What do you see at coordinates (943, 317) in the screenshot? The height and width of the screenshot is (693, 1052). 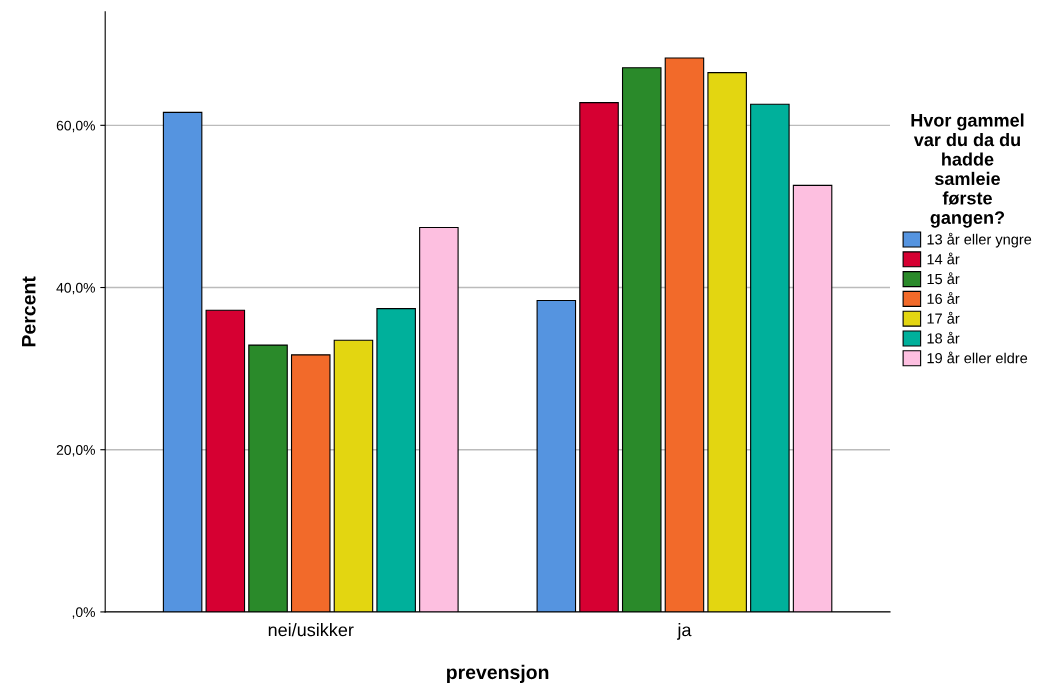 I see `legend-label: 17 år` at bounding box center [943, 317].